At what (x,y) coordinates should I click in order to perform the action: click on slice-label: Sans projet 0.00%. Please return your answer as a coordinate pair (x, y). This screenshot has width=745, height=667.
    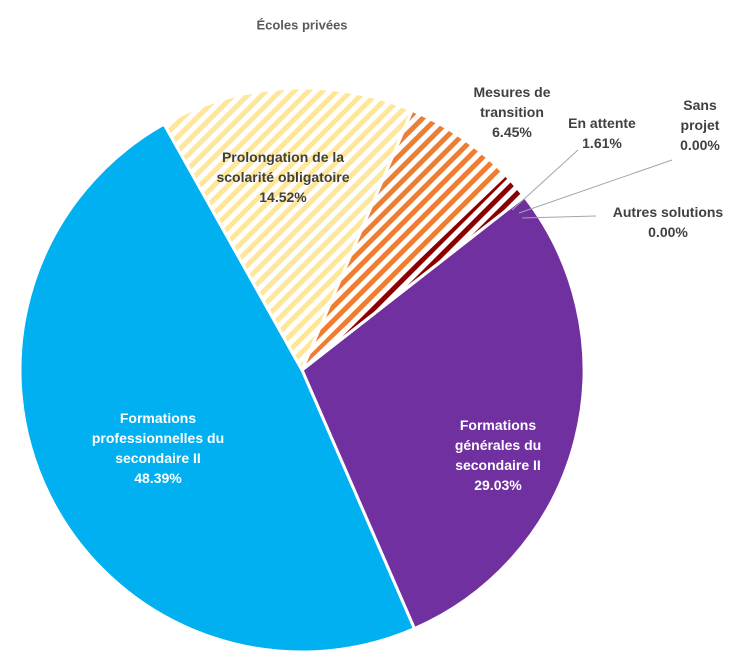
    Looking at the image, I should click on (700, 125).